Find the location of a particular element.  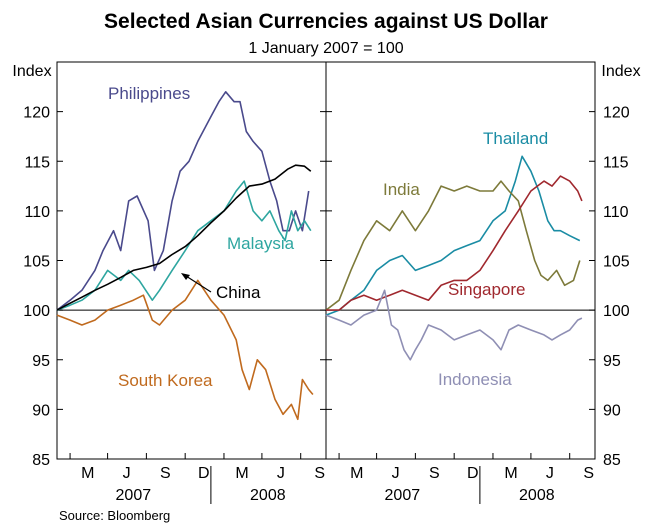

y-tick-label-left: 95 is located at coordinates (41, 361).